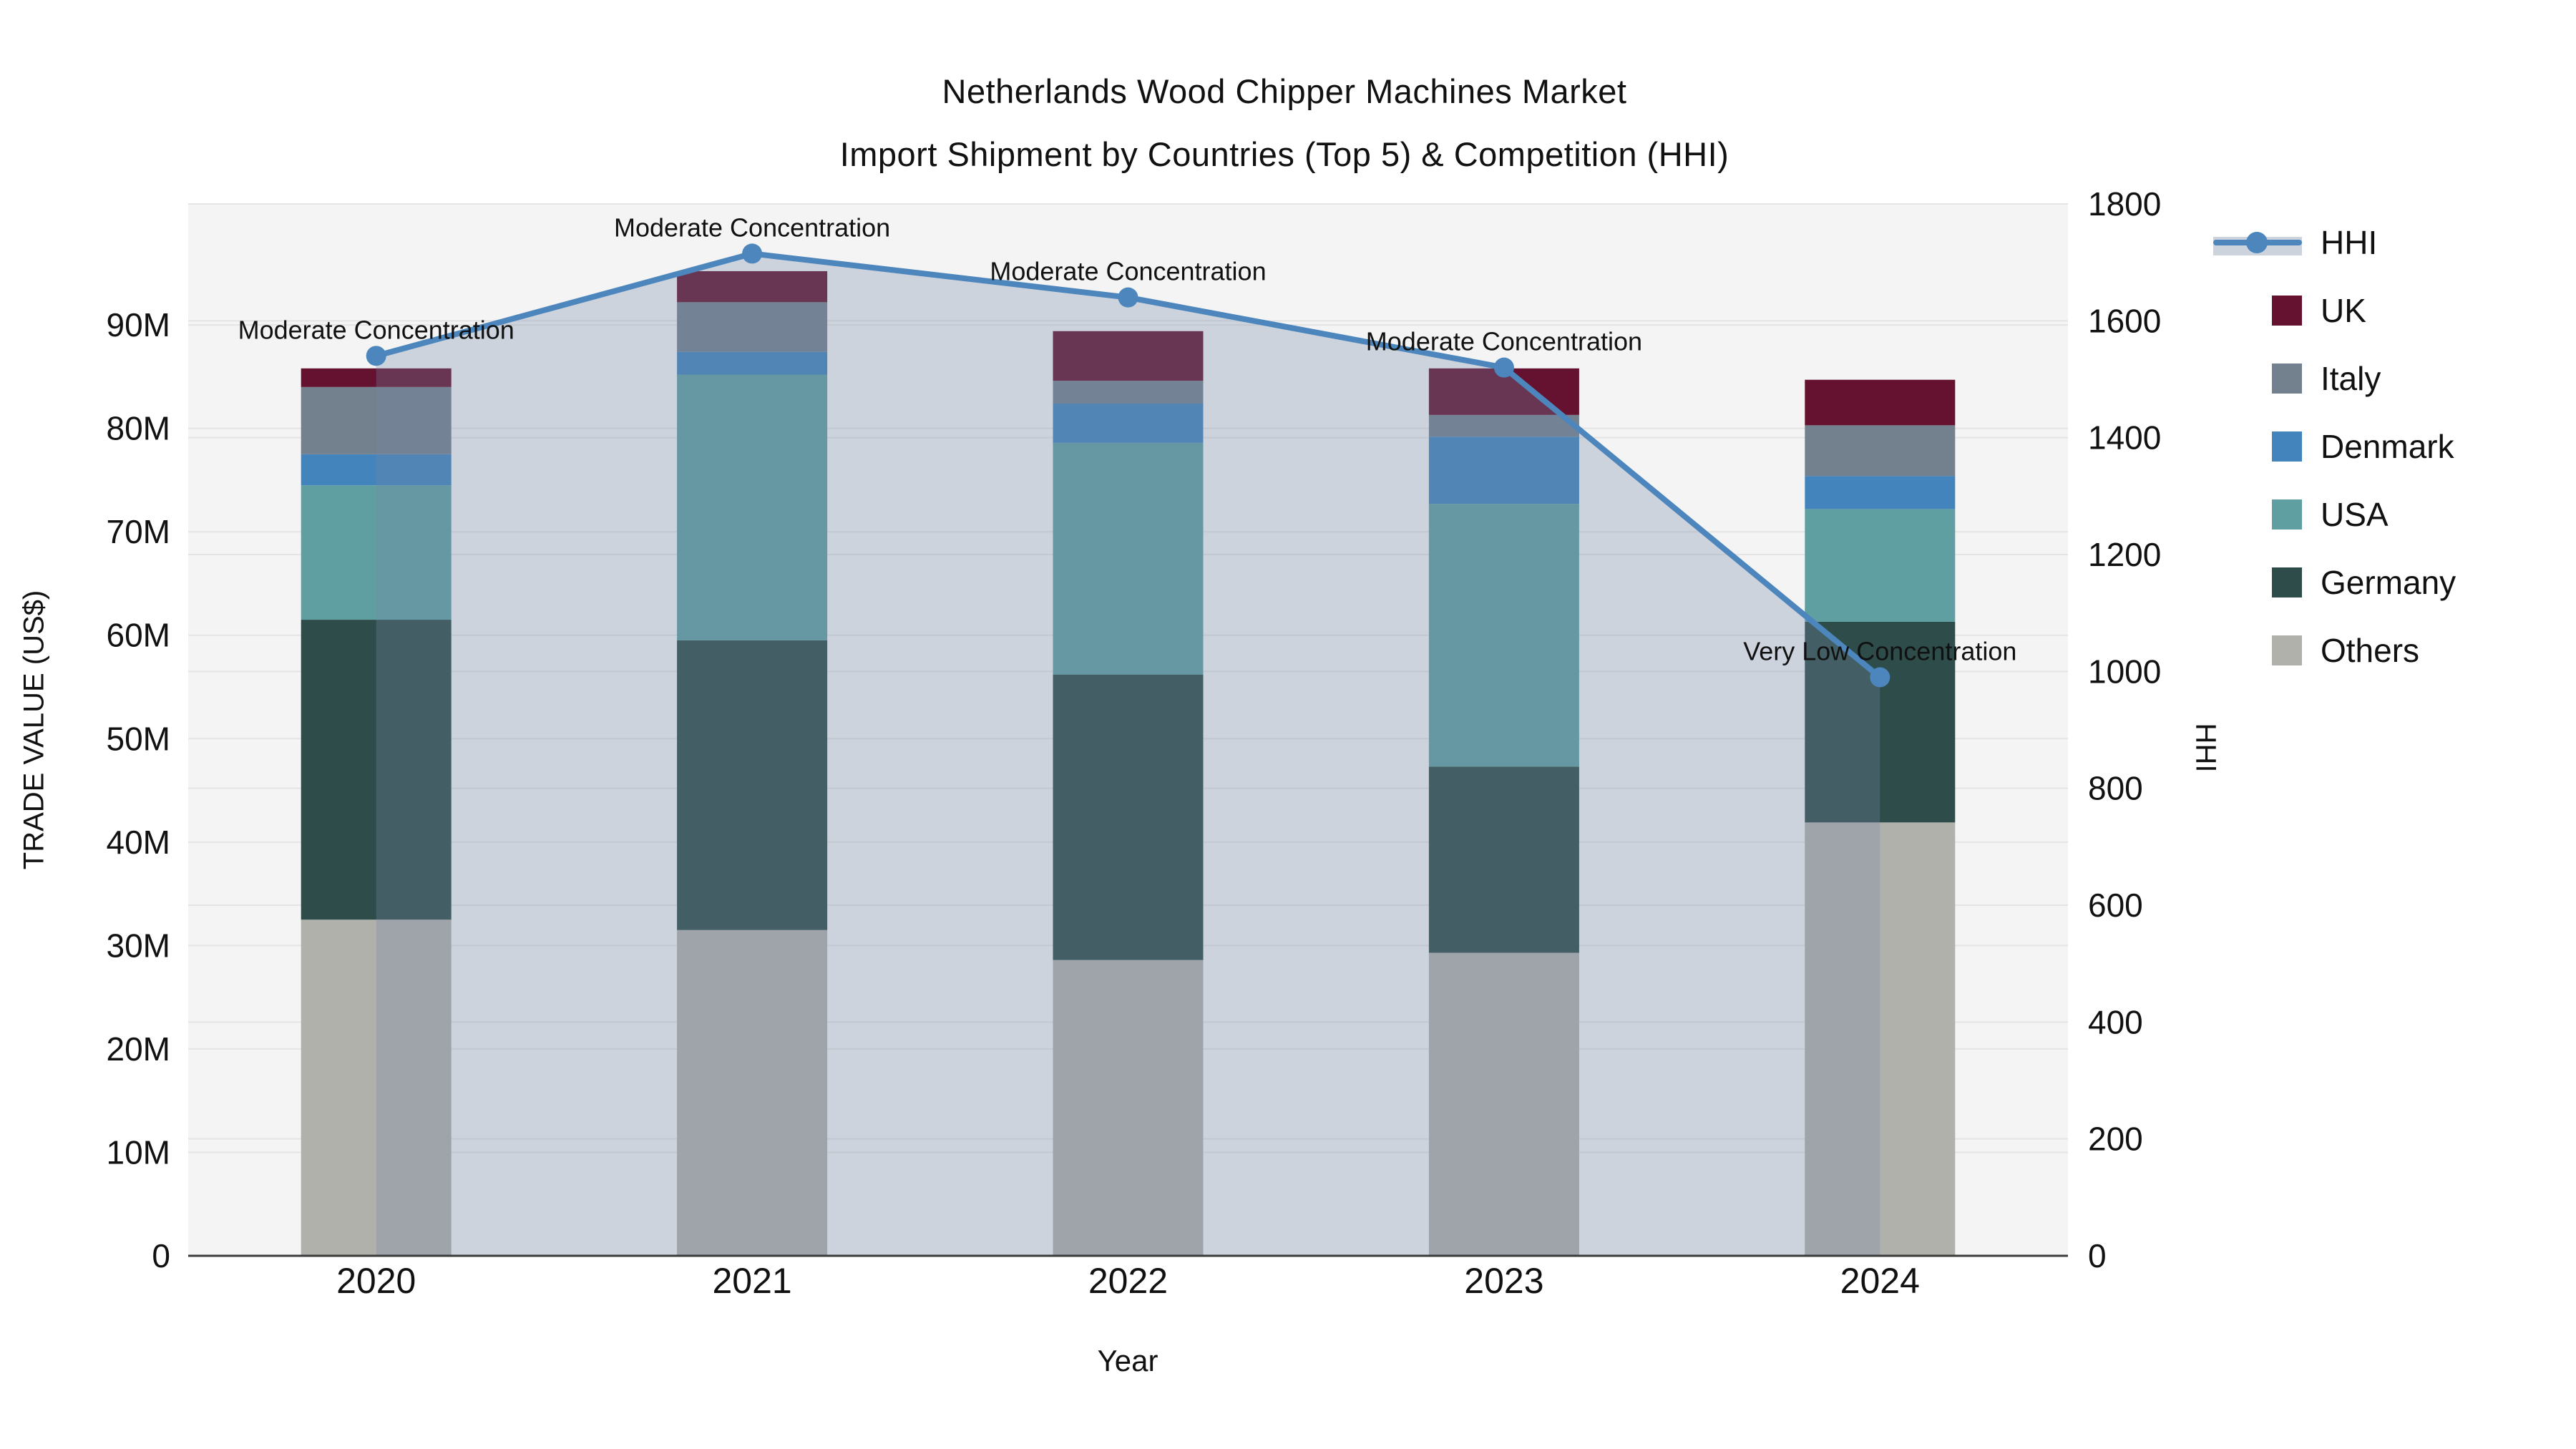  What do you see at coordinates (376, 1281) in the screenshot?
I see `x-tick-2020: 2020` at bounding box center [376, 1281].